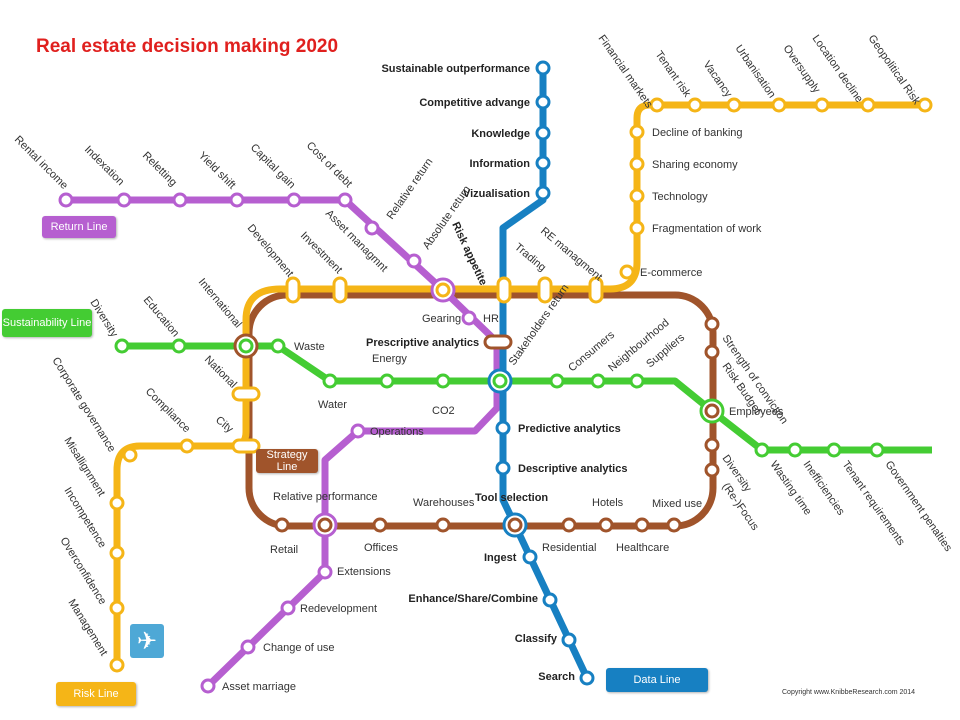 The height and width of the screenshot is (720, 960). I want to click on label-tool-selection: Tool selection, so click(511, 498).